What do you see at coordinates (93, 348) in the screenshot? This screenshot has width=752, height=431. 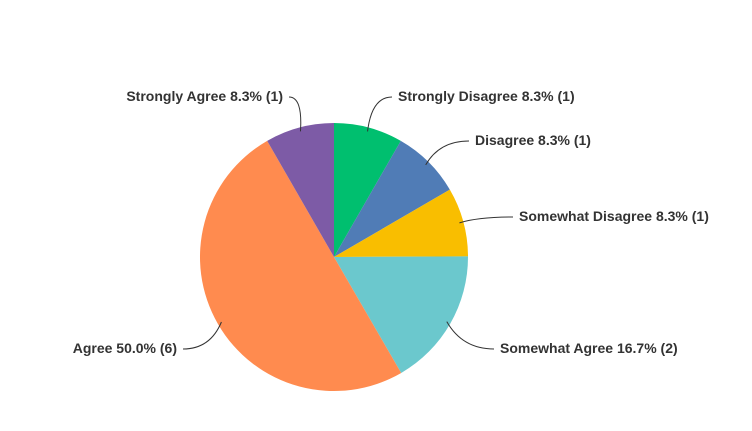 I see `category-name: Agree` at bounding box center [93, 348].